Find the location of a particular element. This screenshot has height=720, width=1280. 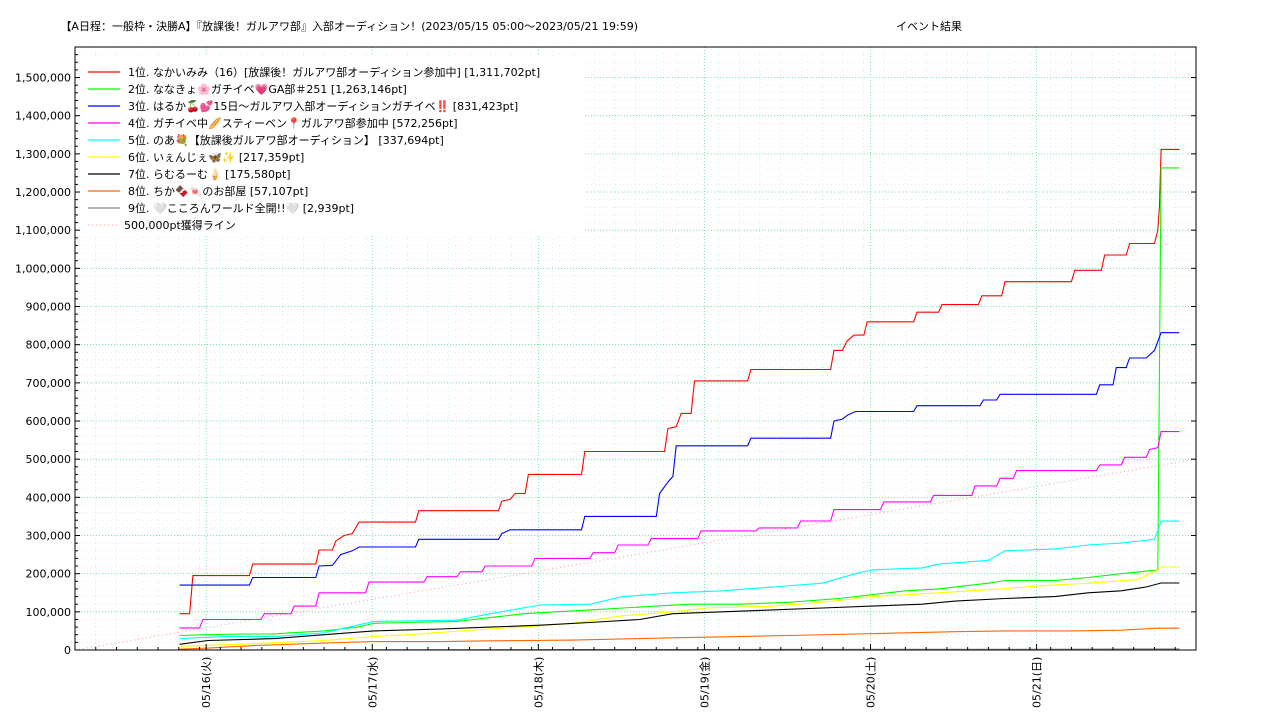

y-tick-label: 200,000 is located at coordinates (49, 574).